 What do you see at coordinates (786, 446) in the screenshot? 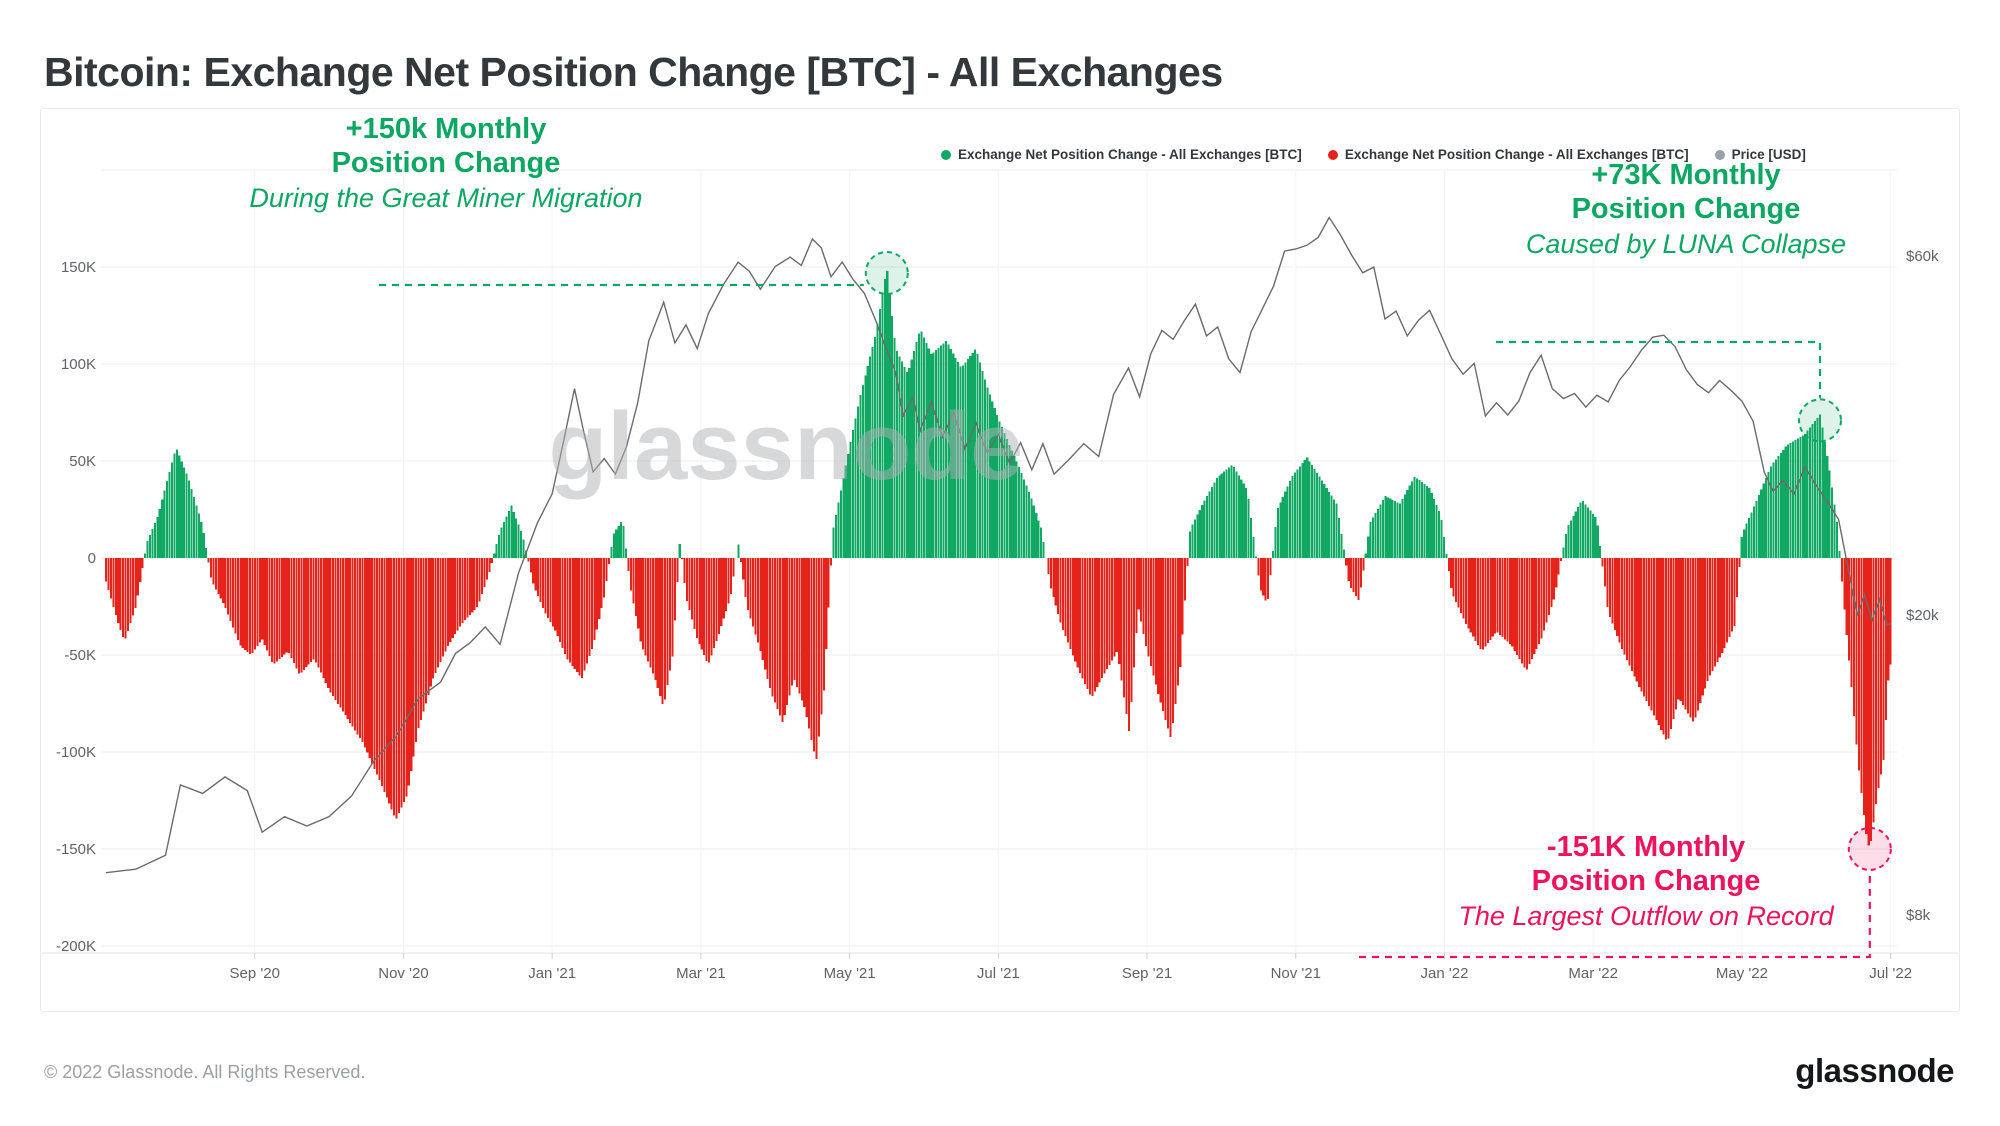
I see `glassnode-watermark: glassnode` at bounding box center [786, 446].